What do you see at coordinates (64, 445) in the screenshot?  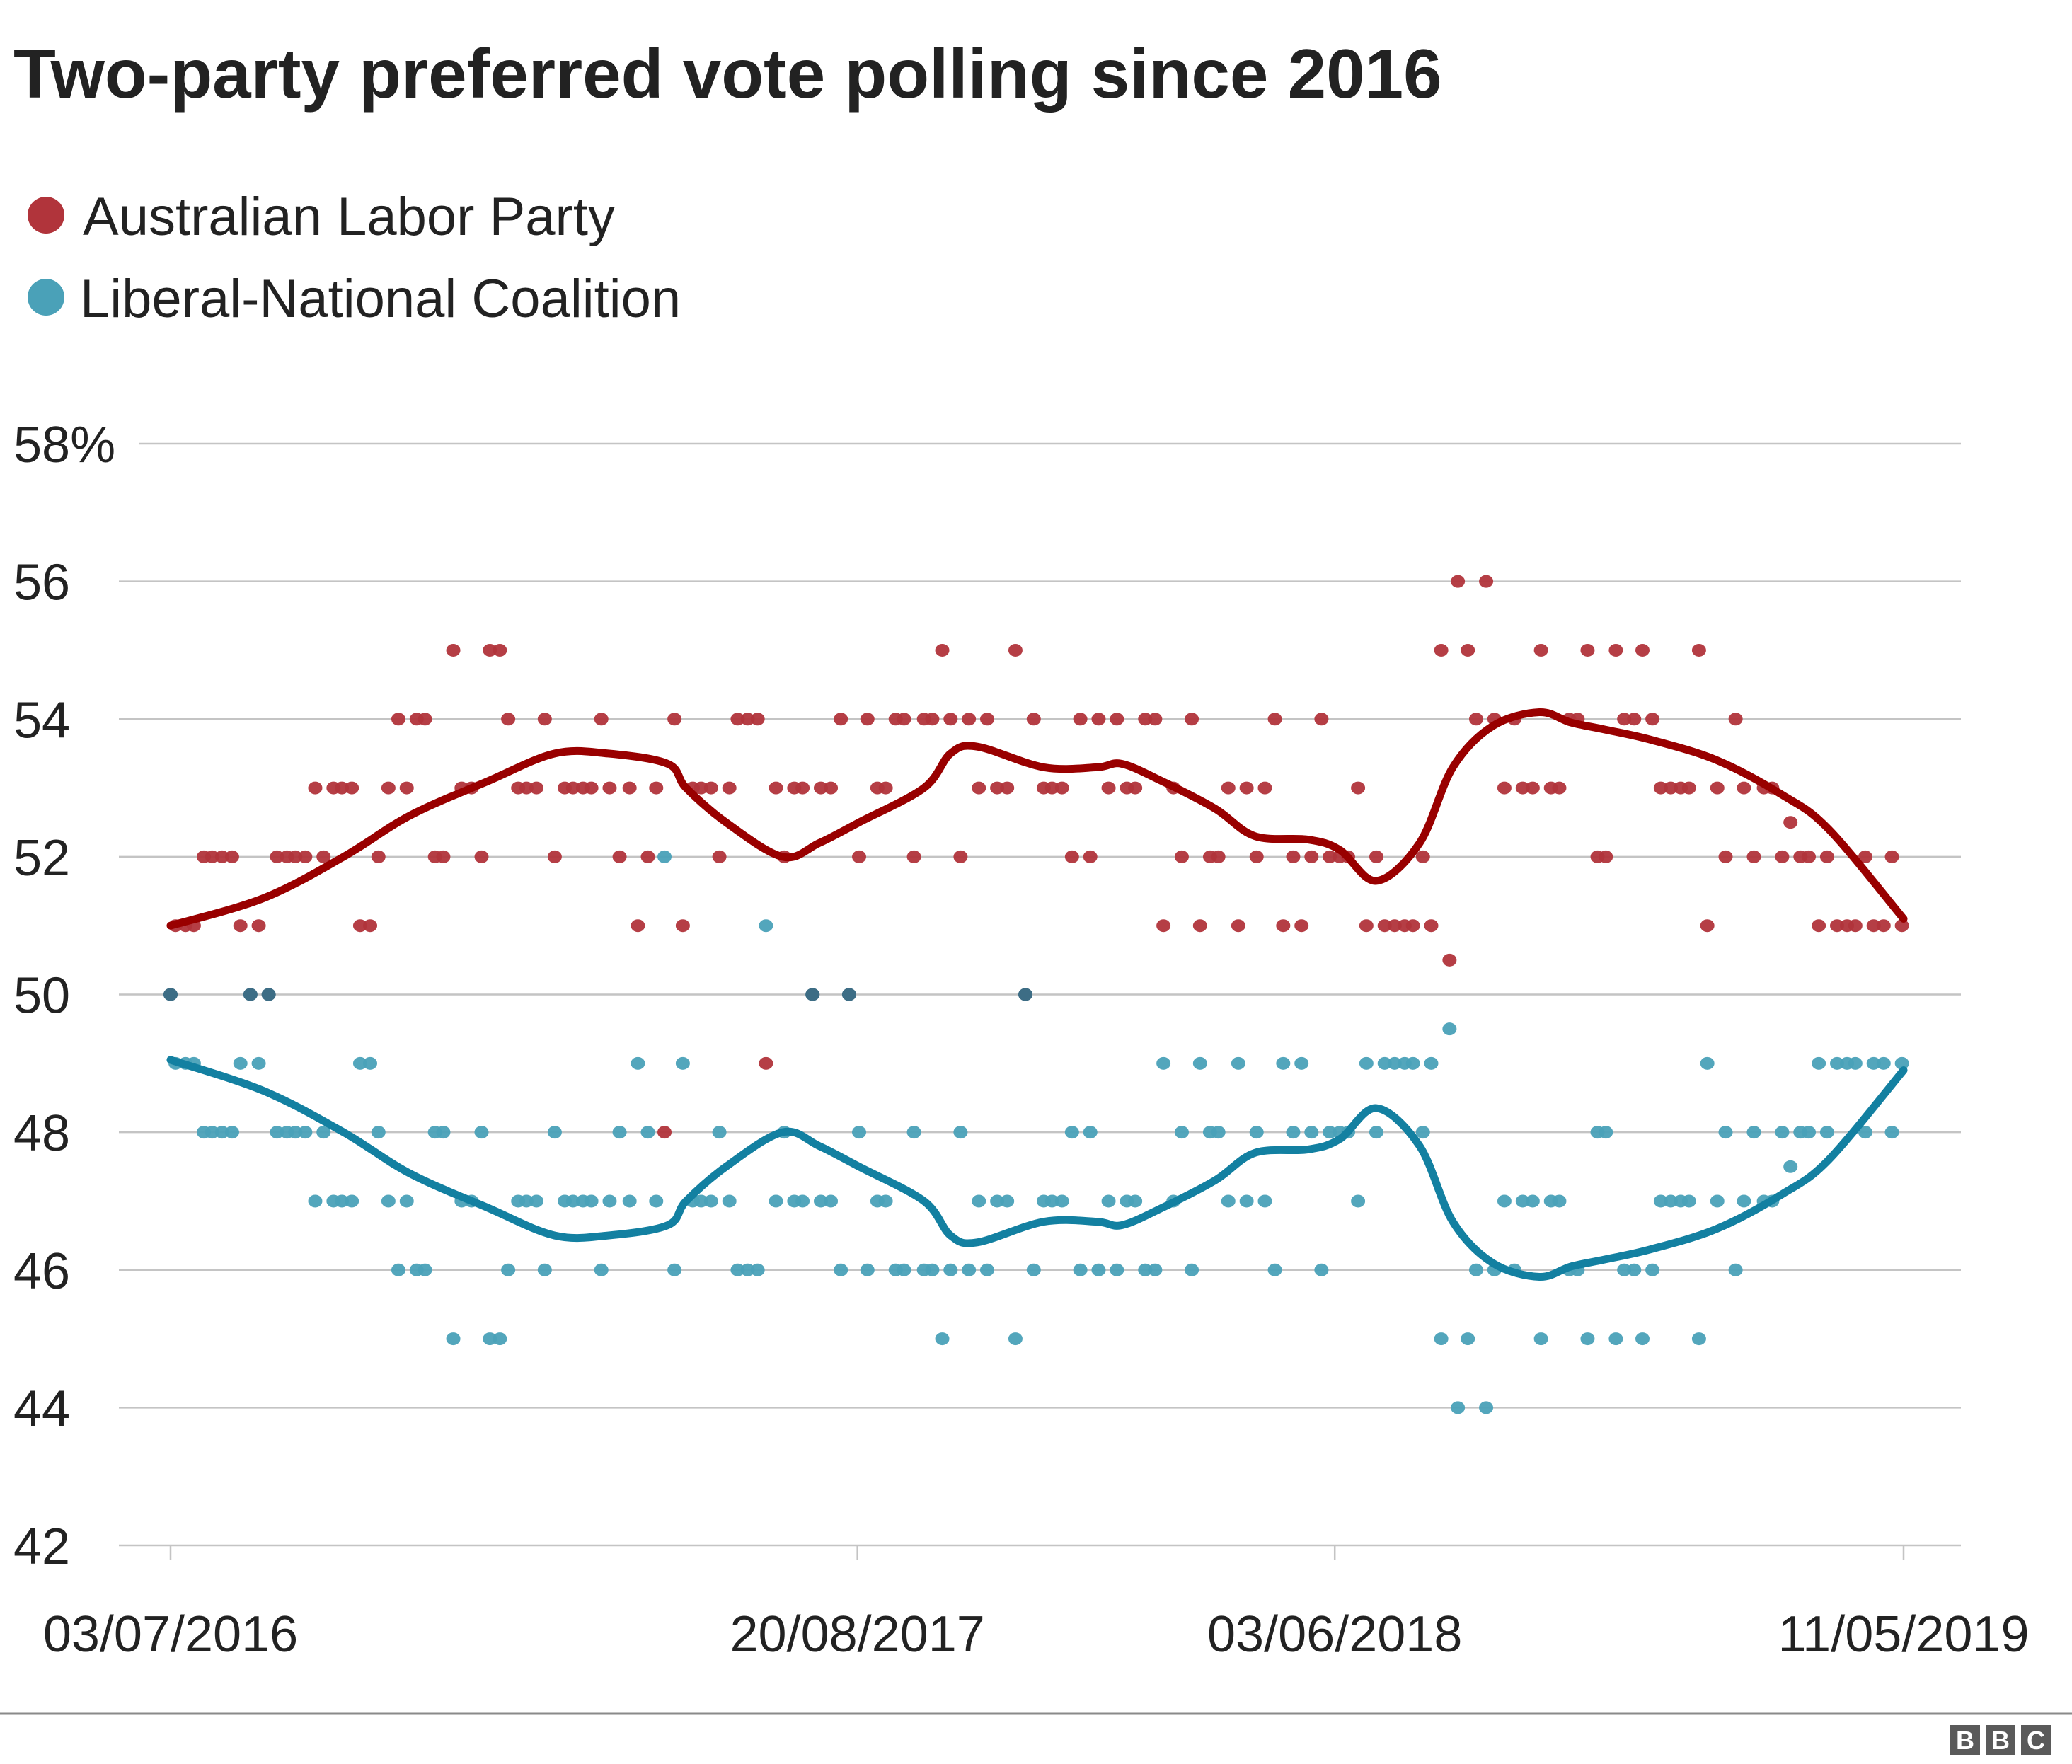 I see `y-tick-label: 58%` at bounding box center [64, 445].